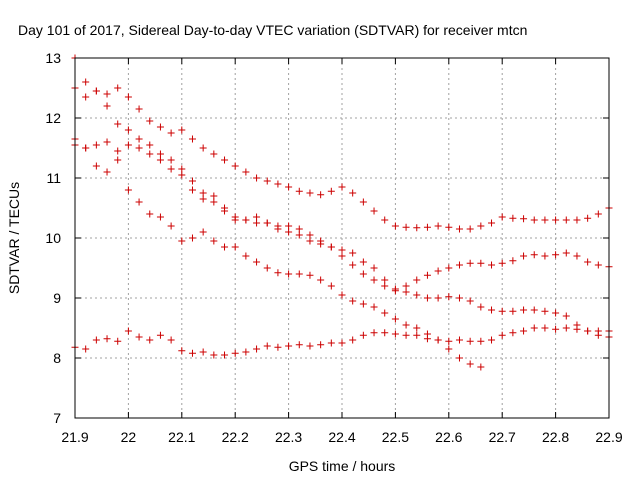 Image resolution: width=640 pixels, height=480 pixels. What do you see at coordinates (395, 437) in the screenshot?
I see `x-tick-label: 22.5` at bounding box center [395, 437].